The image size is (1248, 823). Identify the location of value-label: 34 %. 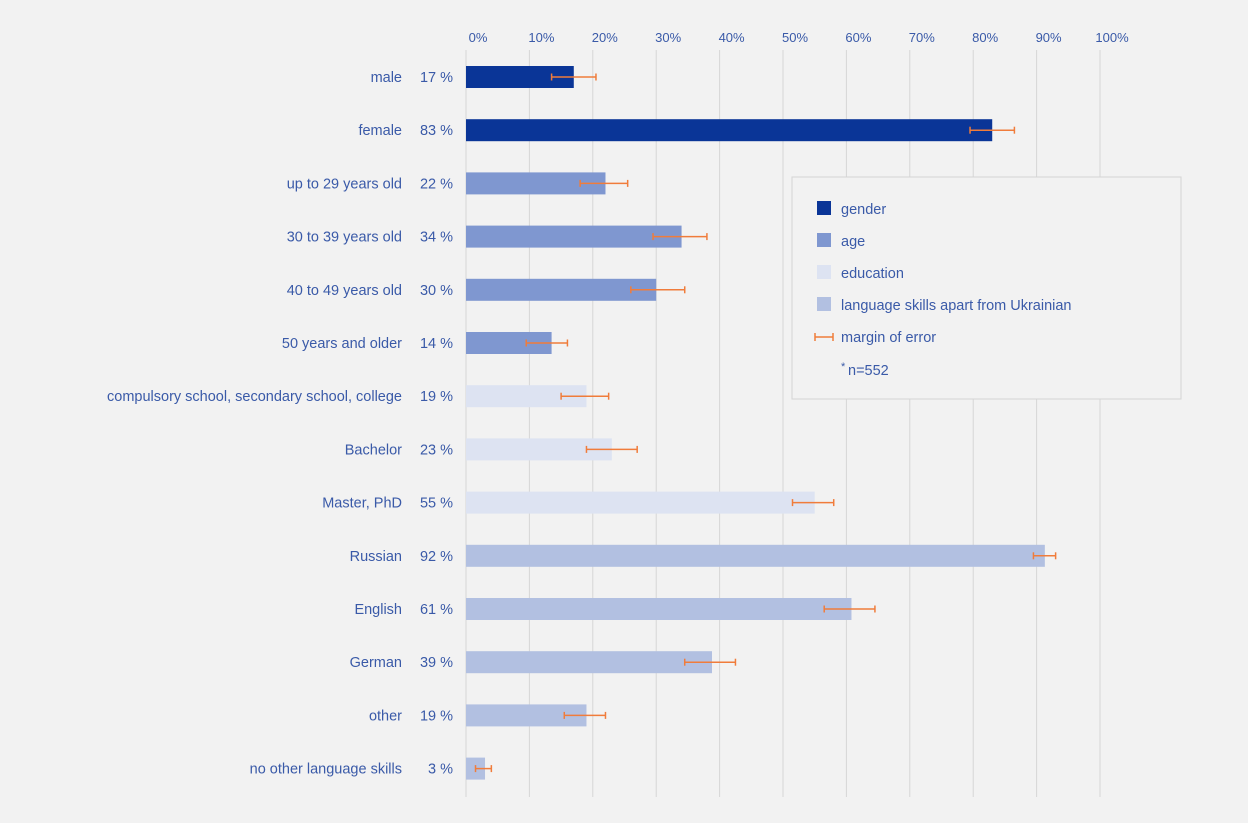
(436, 238).